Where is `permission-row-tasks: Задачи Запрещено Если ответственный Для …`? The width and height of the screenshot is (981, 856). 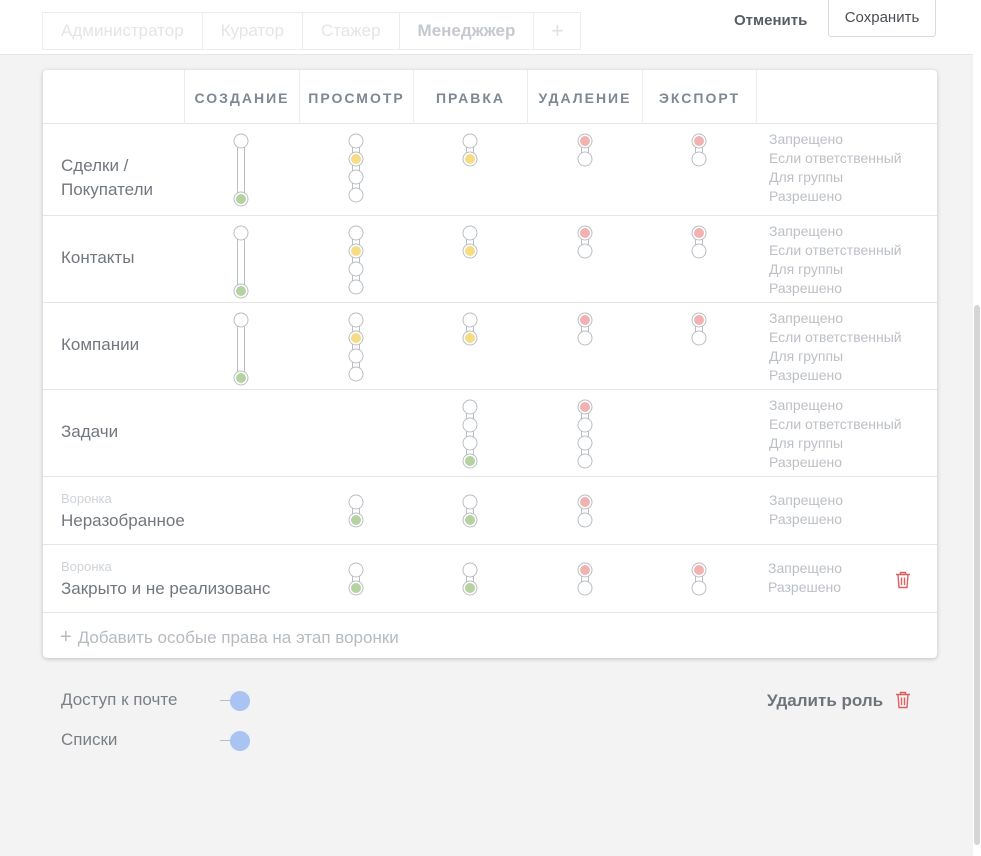
permission-row-tasks: Задачи Запрещено Если ответственный Для … is located at coordinates (490, 433).